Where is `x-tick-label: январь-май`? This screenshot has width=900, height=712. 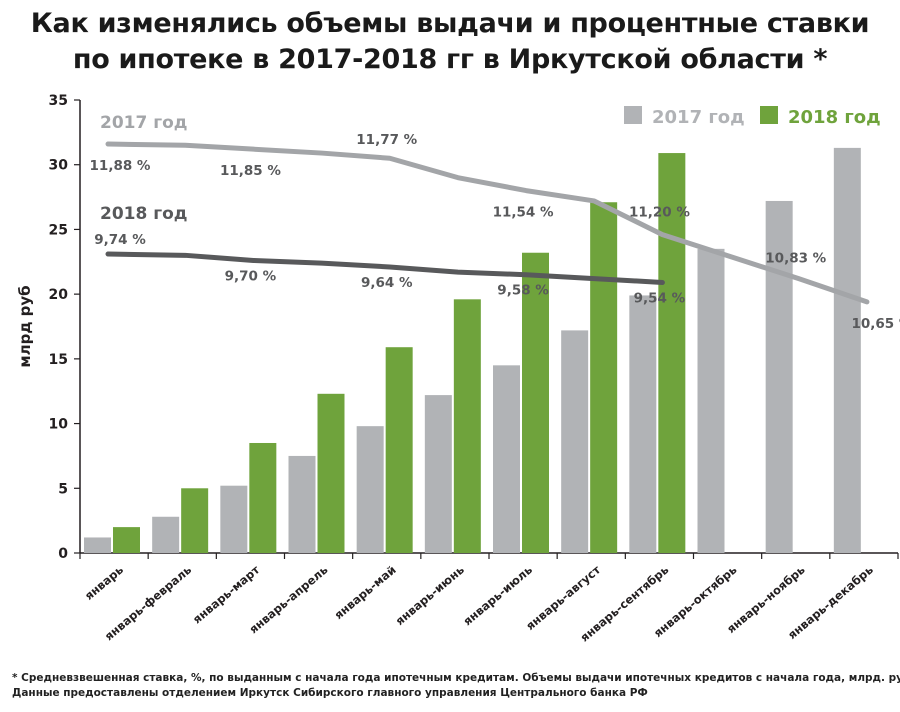
x-tick-label: январь-май is located at coordinates (365, 592).